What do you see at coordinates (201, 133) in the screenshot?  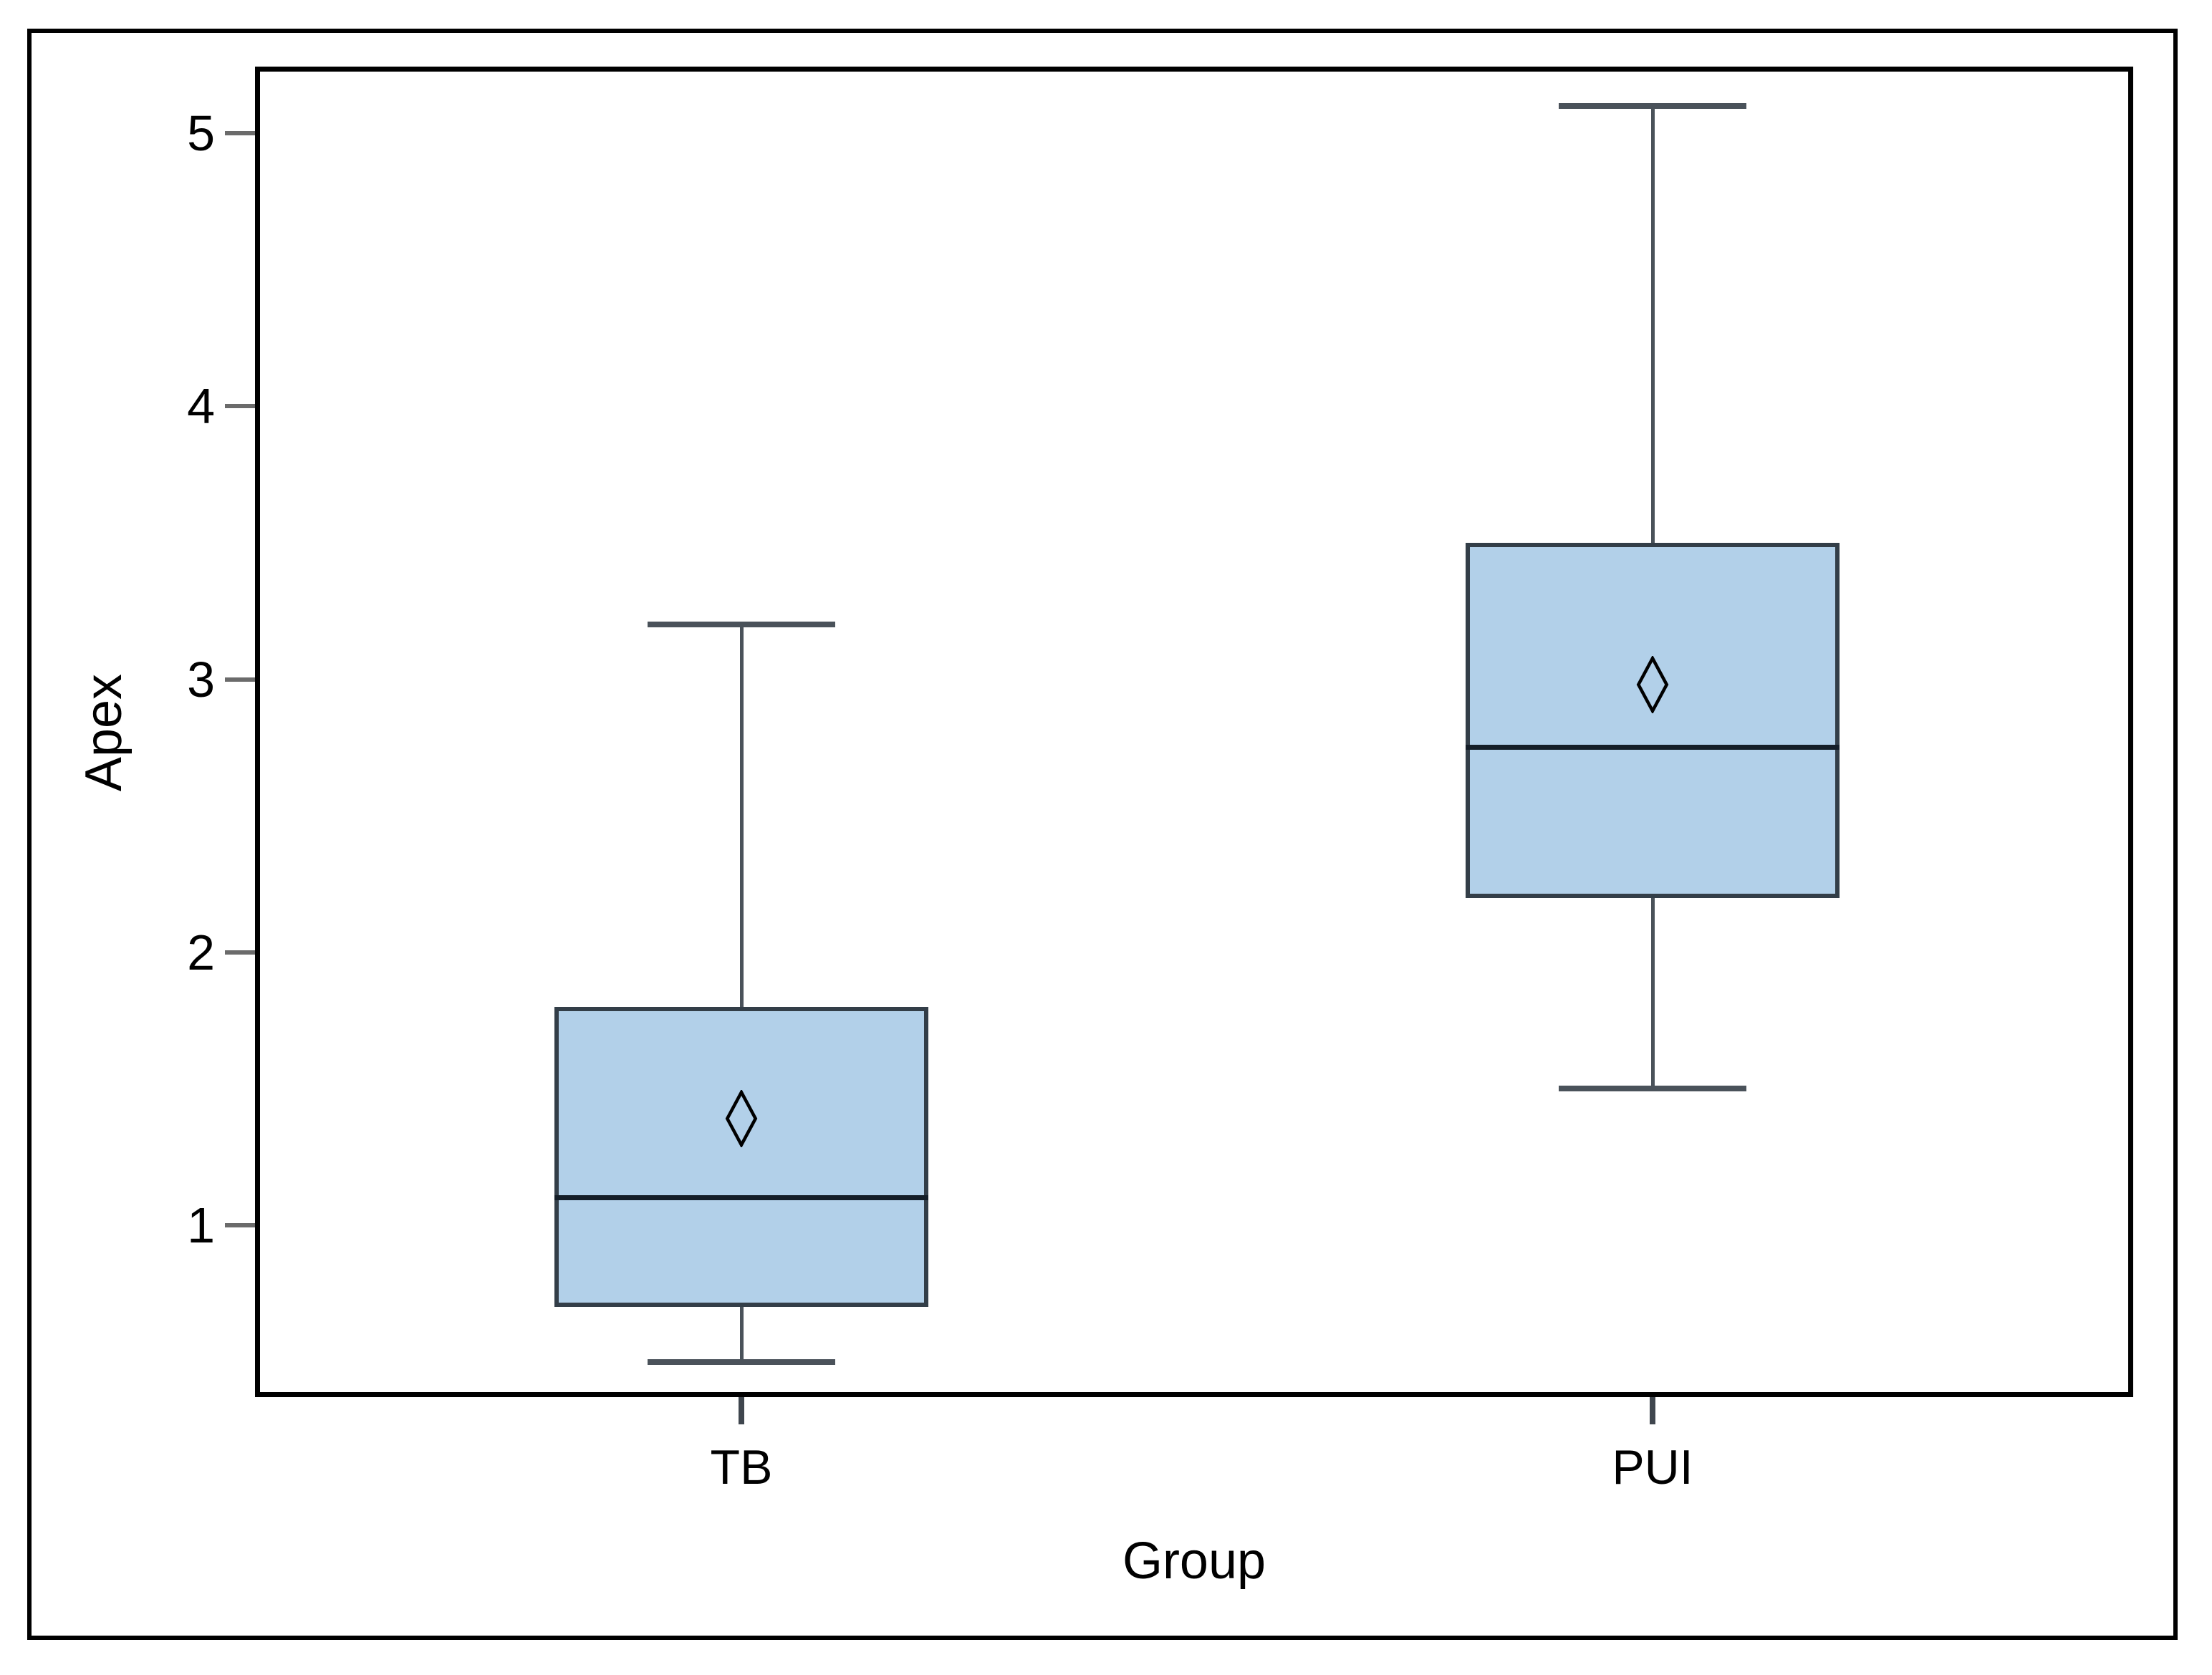 I see `y-tick-label: 5` at bounding box center [201, 133].